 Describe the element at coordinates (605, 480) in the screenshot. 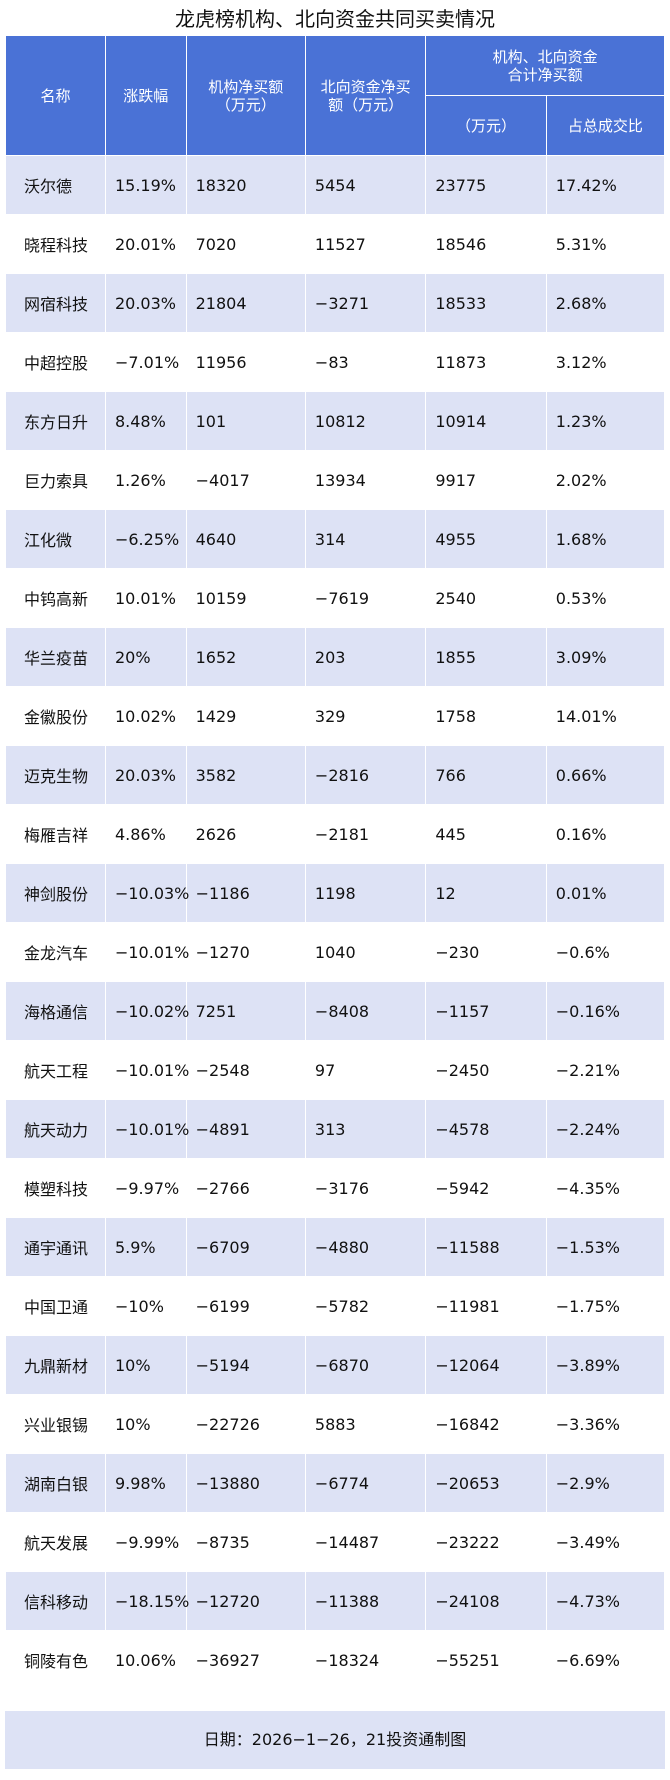

I see `turnover-ratio-cell: 2.02%` at that location.